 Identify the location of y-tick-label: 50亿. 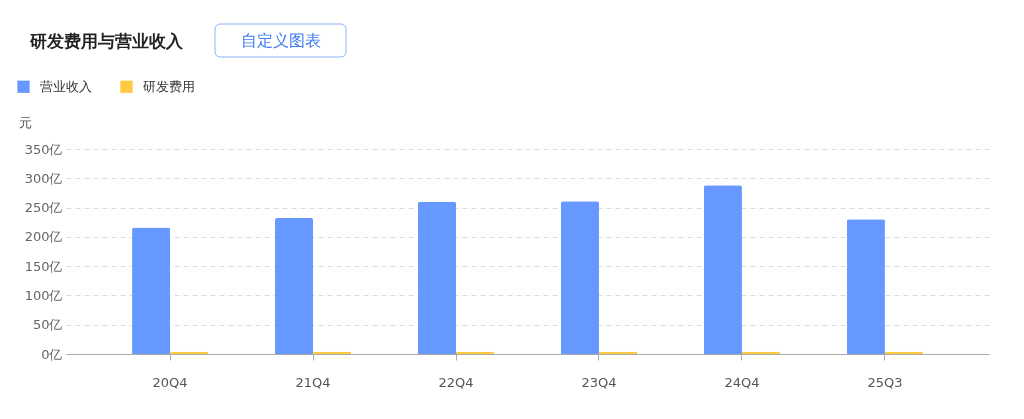
(47, 325).